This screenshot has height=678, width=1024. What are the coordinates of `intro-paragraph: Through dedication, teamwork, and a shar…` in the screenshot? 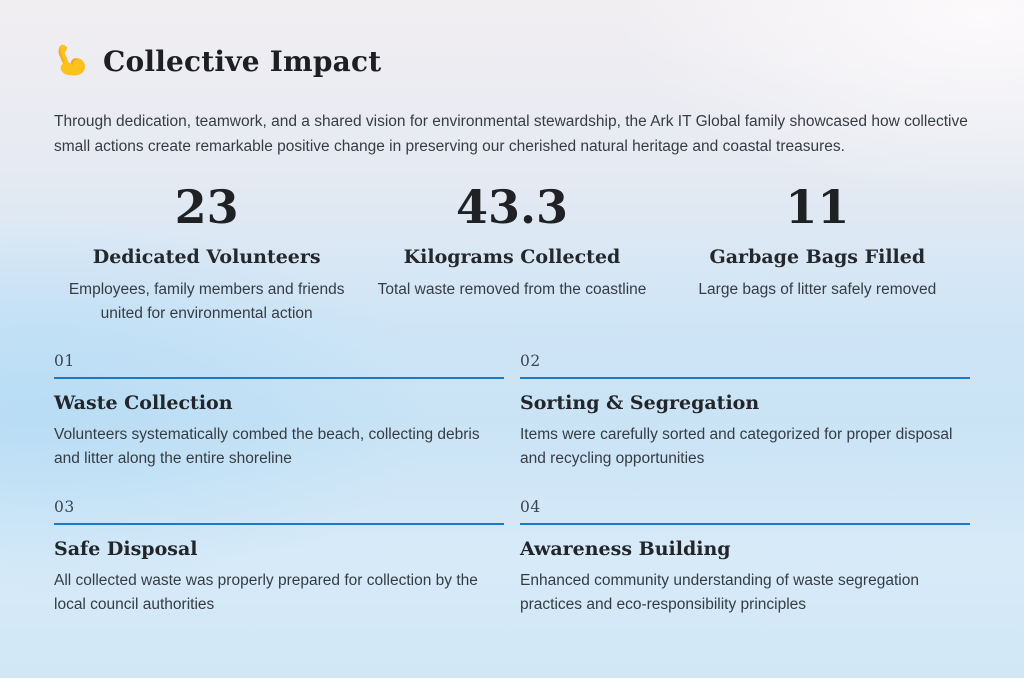 It's located at (511, 134).